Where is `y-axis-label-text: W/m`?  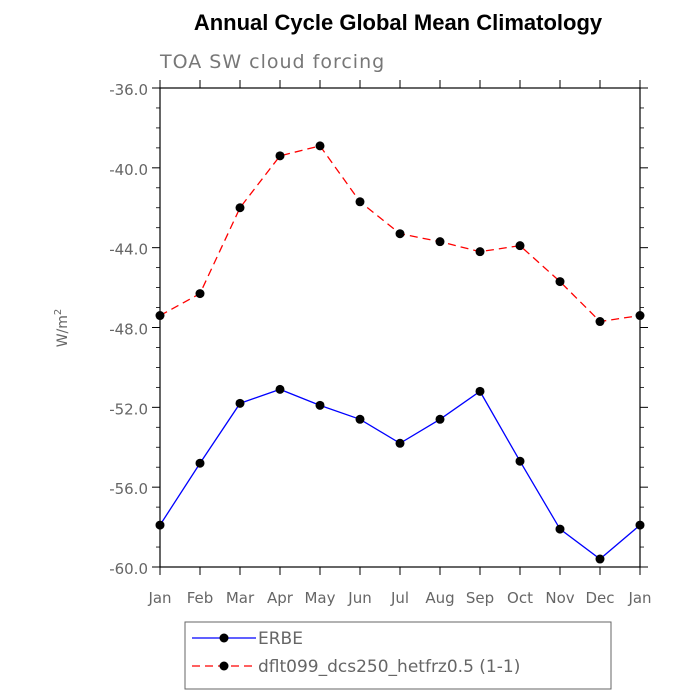
y-axis-label-text: W/m is located at coordinates (63, 331).